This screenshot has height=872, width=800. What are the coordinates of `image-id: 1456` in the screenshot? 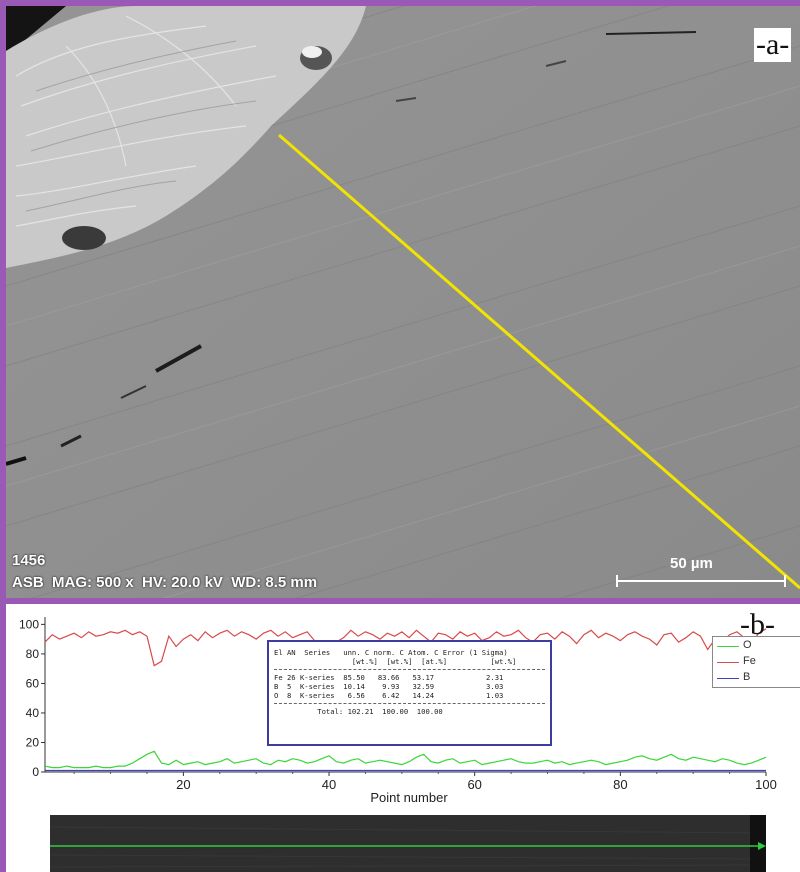 It's located at (29, 560).